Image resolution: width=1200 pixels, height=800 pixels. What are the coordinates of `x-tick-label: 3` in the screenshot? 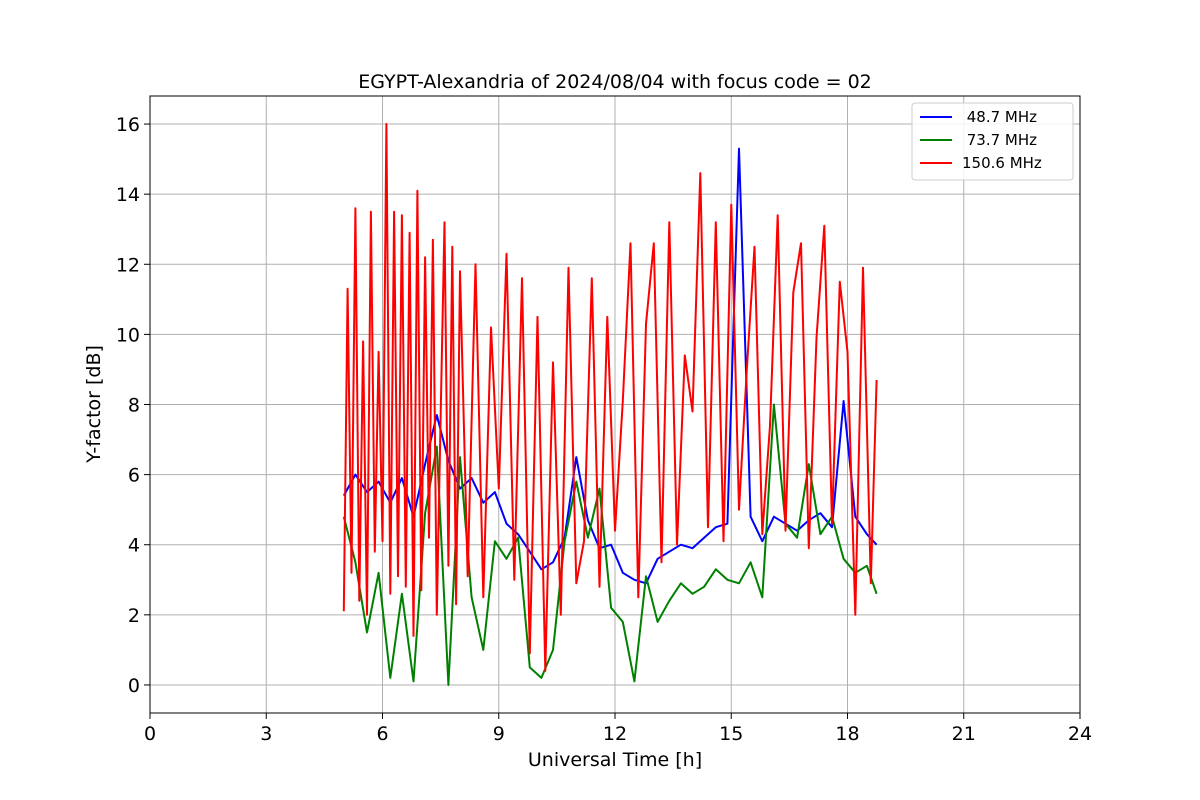 It's located at (266, 734).